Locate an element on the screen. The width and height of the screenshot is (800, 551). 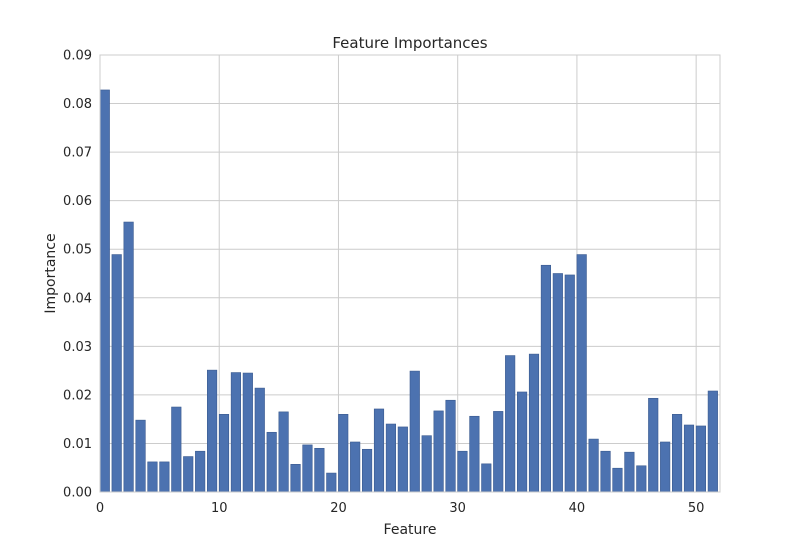
x-tick-label: 30 is located at coordinates (457, 508).